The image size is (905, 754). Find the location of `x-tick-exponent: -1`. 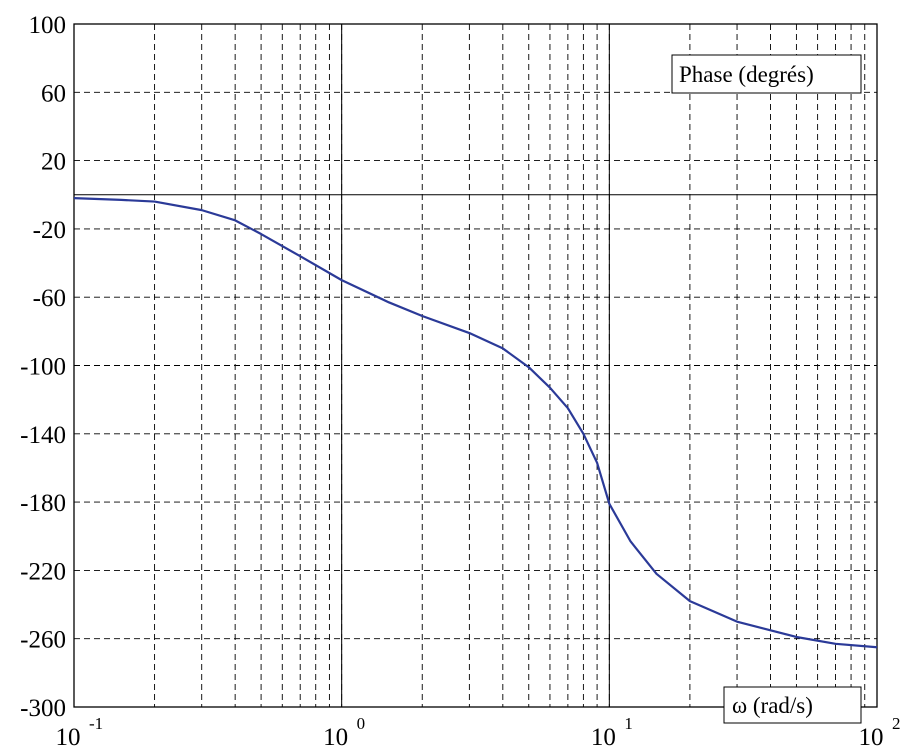

x-tick-exponent: -1 is located at coordinates (96, 723).